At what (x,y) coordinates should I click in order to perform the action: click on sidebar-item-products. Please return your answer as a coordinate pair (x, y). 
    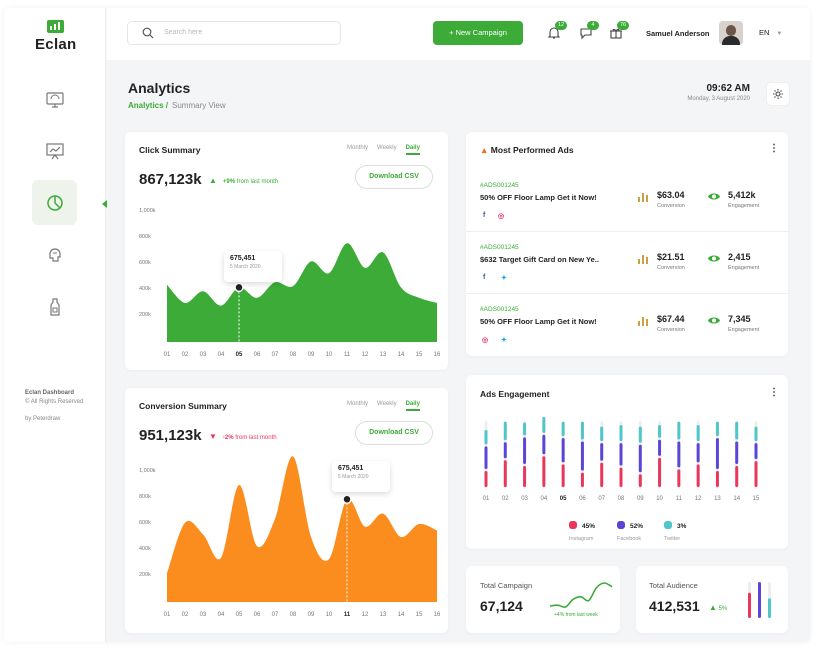
    Looking at the image, I should click on (54, 306).